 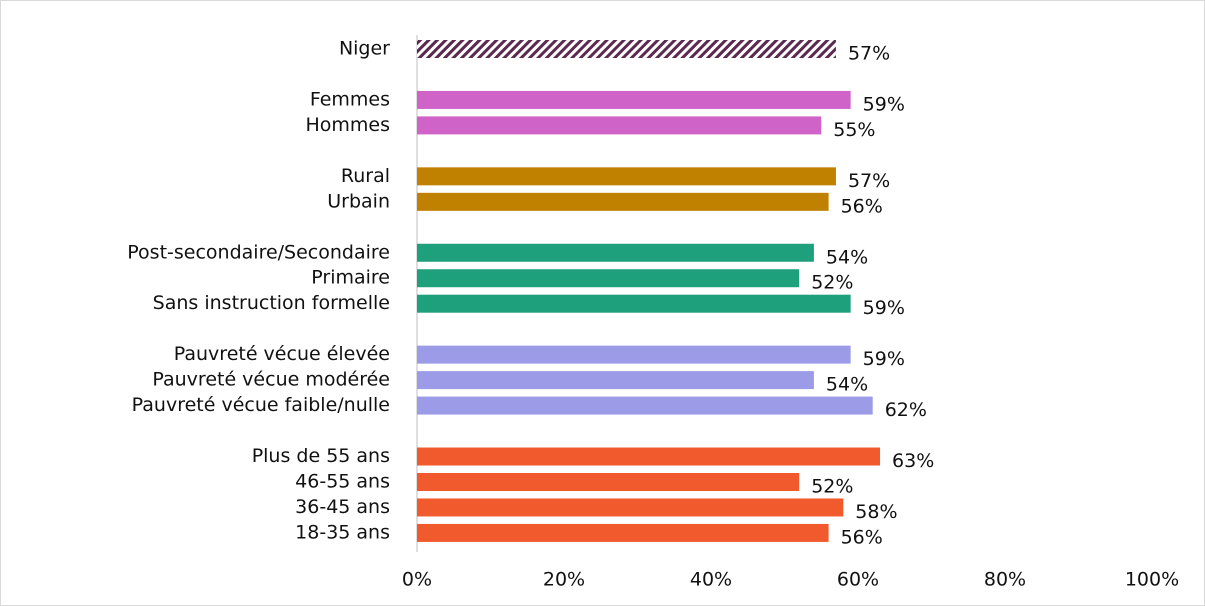 I want to click on value-label: 58%, so click(x=876, y=512).